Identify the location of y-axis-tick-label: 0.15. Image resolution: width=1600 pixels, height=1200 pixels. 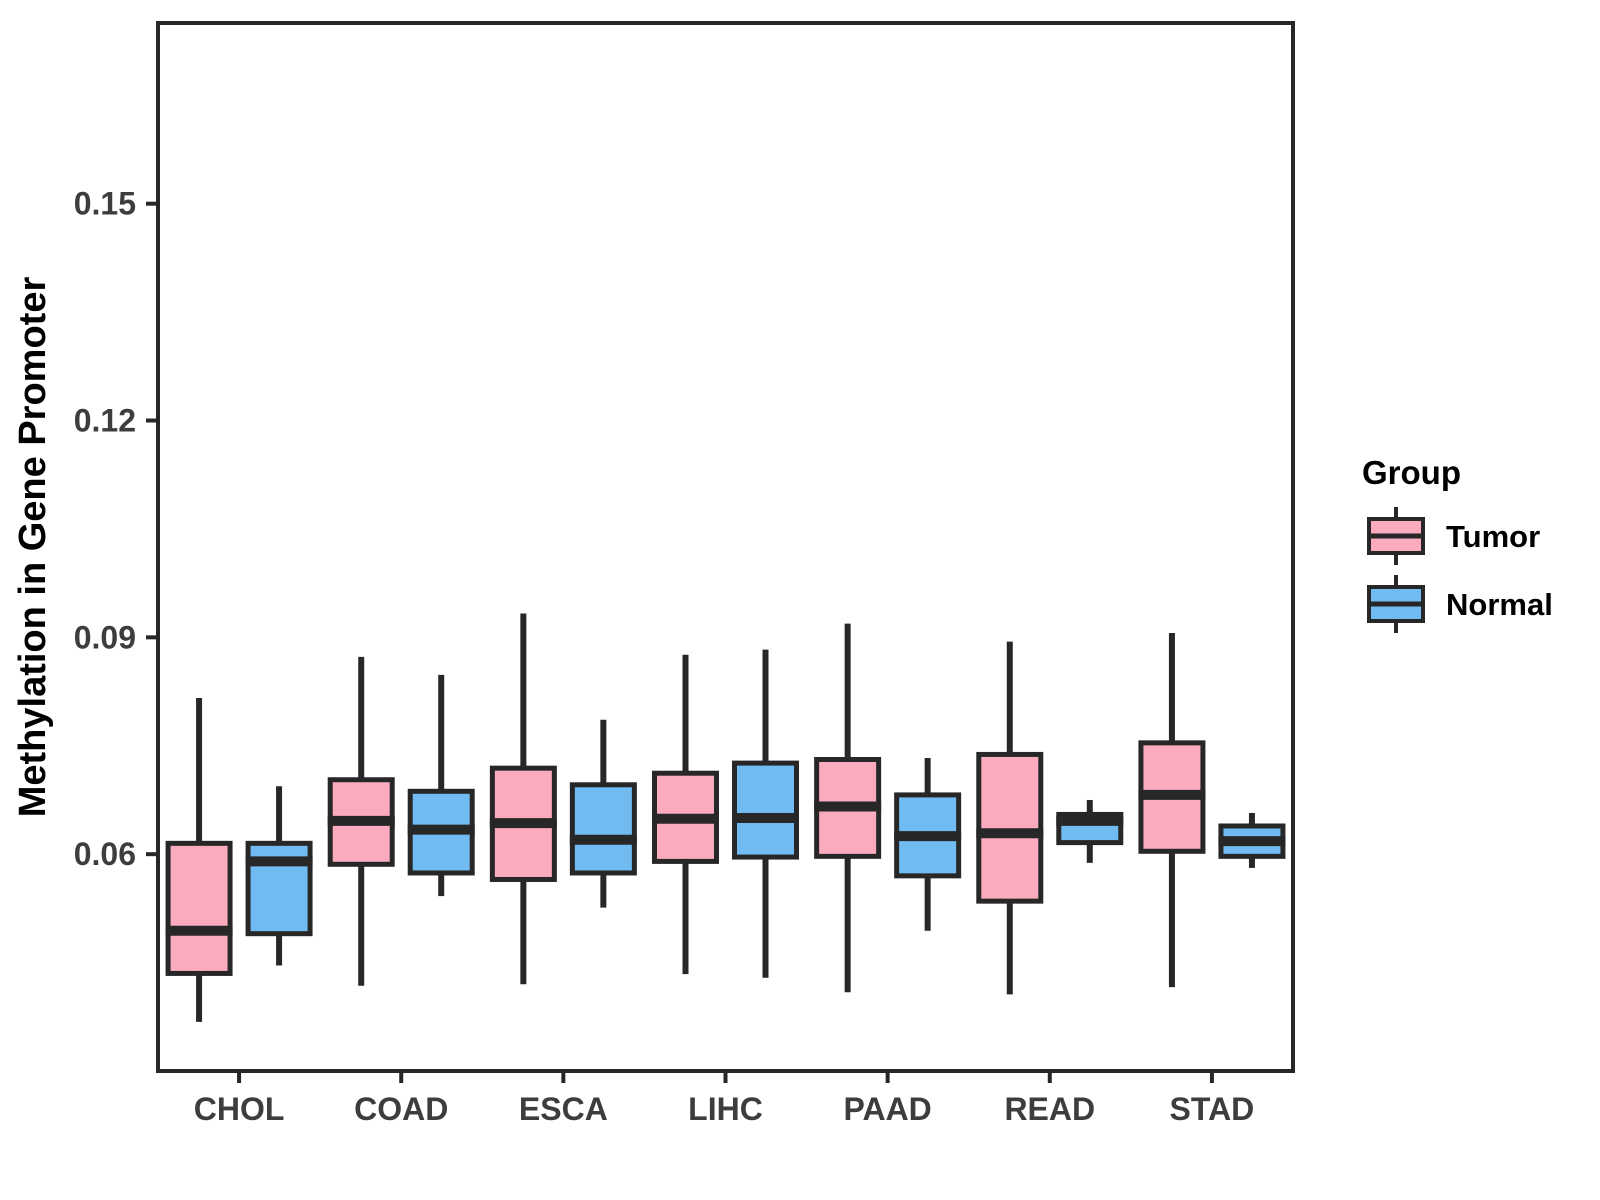
(105, 204).